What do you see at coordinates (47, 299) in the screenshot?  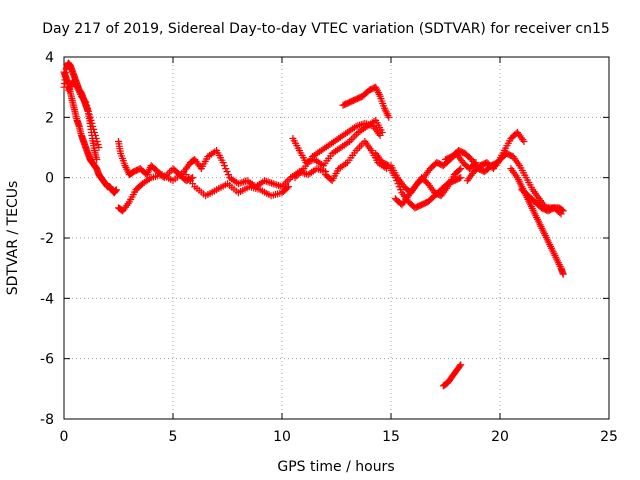 I see `y-tick-label: -4` at bounding box center [47, 299].